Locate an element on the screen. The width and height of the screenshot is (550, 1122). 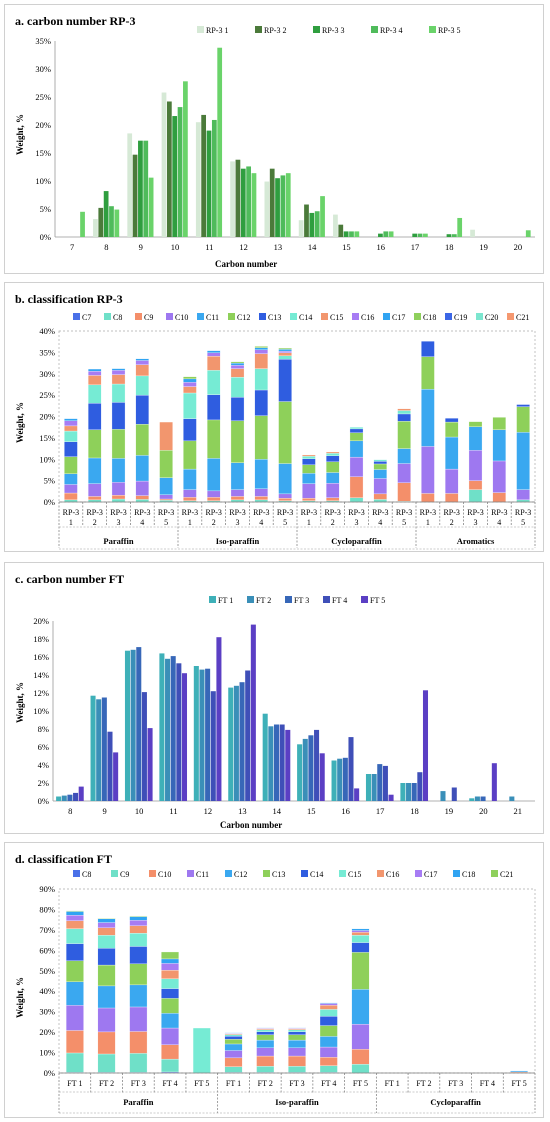
chart-b-sample-number: 1 is located at coordinates (309, 522).